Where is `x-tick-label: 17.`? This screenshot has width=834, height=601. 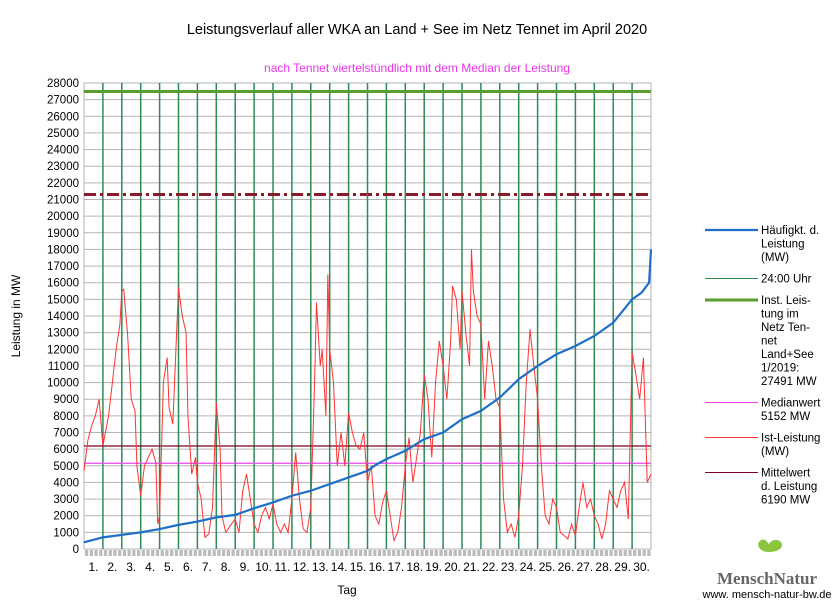
x-tick-label: 17. is located at coordinates (396, 567).